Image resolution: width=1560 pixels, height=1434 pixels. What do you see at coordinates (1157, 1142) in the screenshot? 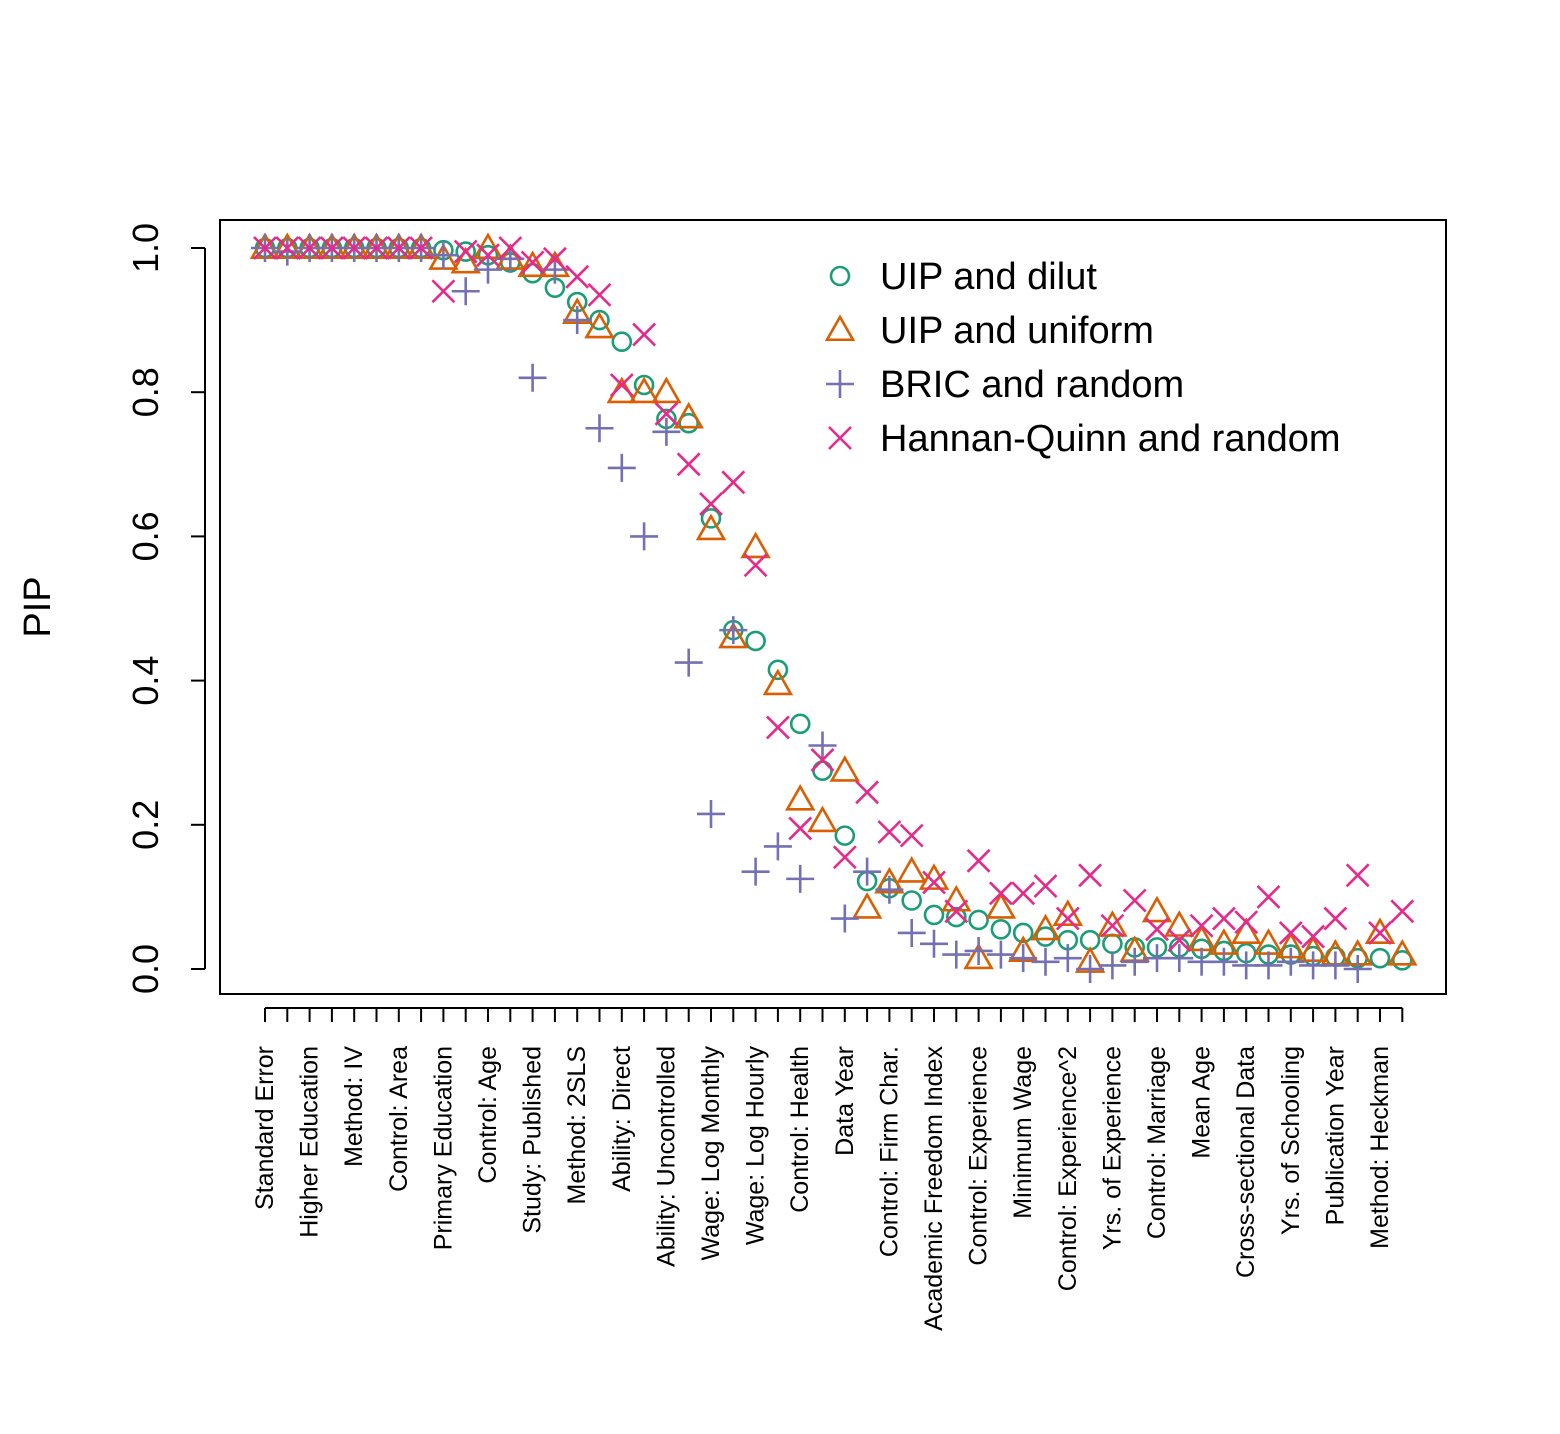
I see `x-tick-label: Control: Marriage` at bounding box center [1157, 1142].